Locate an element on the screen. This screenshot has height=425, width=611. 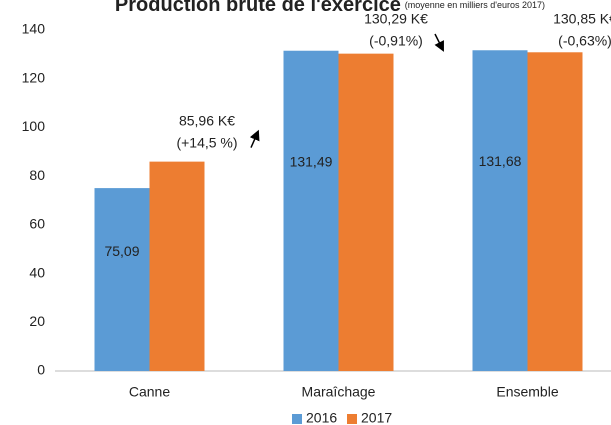
y-tick-label: 140 is located at coordinates (34, 29).